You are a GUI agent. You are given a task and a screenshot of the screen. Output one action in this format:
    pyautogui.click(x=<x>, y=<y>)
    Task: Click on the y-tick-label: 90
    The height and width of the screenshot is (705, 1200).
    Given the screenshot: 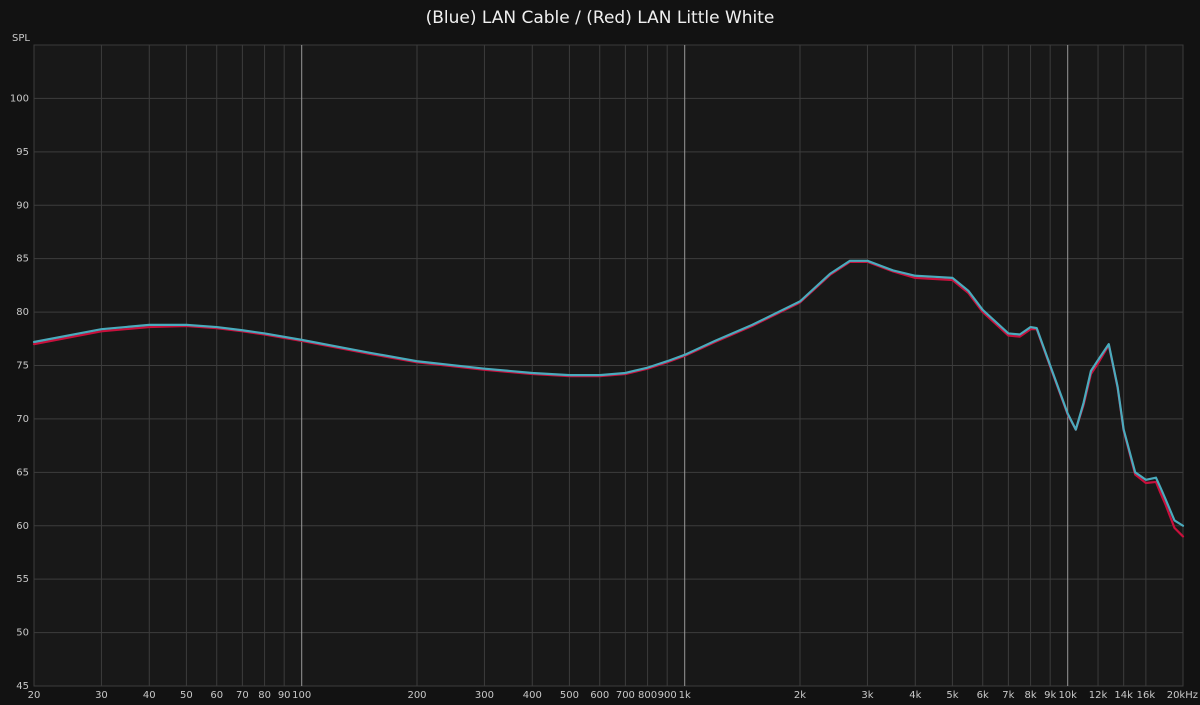 What is the action you would take?
    pyautogui.click(x=22, y=205)
    